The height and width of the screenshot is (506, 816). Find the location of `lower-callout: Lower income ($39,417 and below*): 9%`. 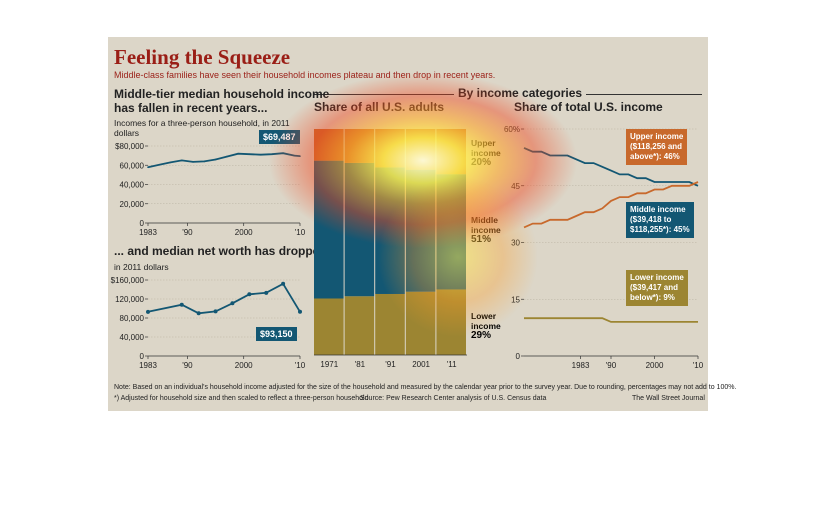

lower-callout: Lower income ($39,417 and below*): 9% is located at coordinates (657, 288).